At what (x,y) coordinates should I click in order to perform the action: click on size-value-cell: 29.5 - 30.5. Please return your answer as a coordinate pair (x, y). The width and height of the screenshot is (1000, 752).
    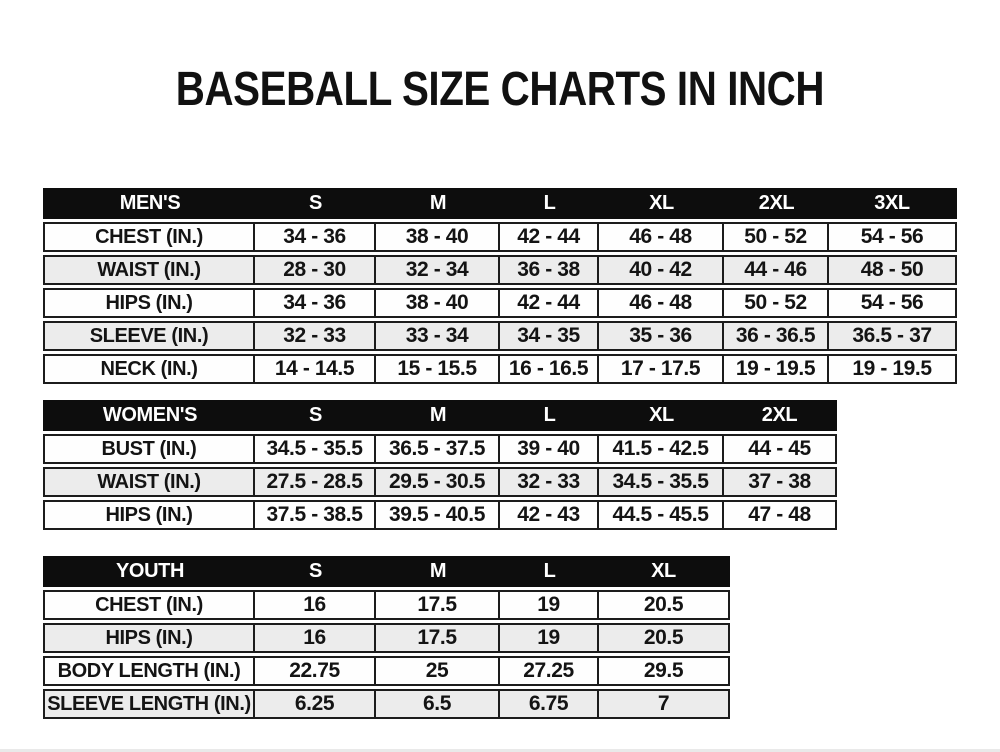
    Looking at the image, I should click on (438, 482).